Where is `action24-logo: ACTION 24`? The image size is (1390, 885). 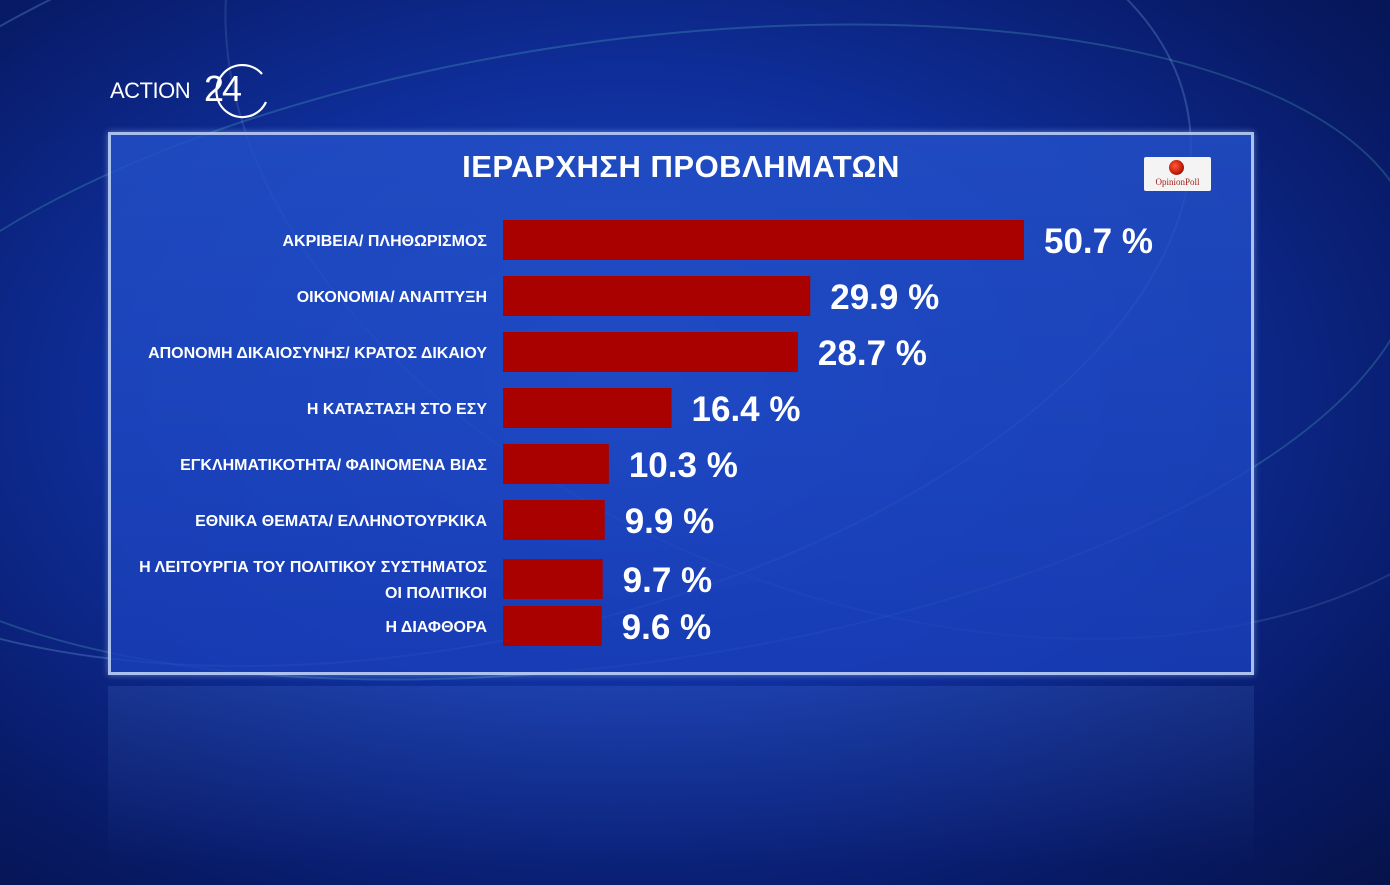
action24-logo: ACTION 24 is located at coordinates (193, 92).